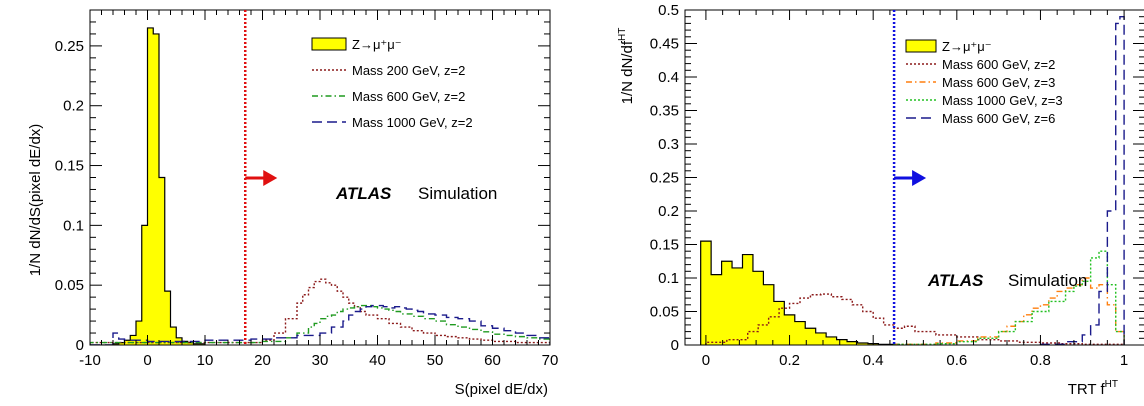 This screenshot has height=406, width=1144. I want to click on x-tick-label: 0.4, so click(873, 360).